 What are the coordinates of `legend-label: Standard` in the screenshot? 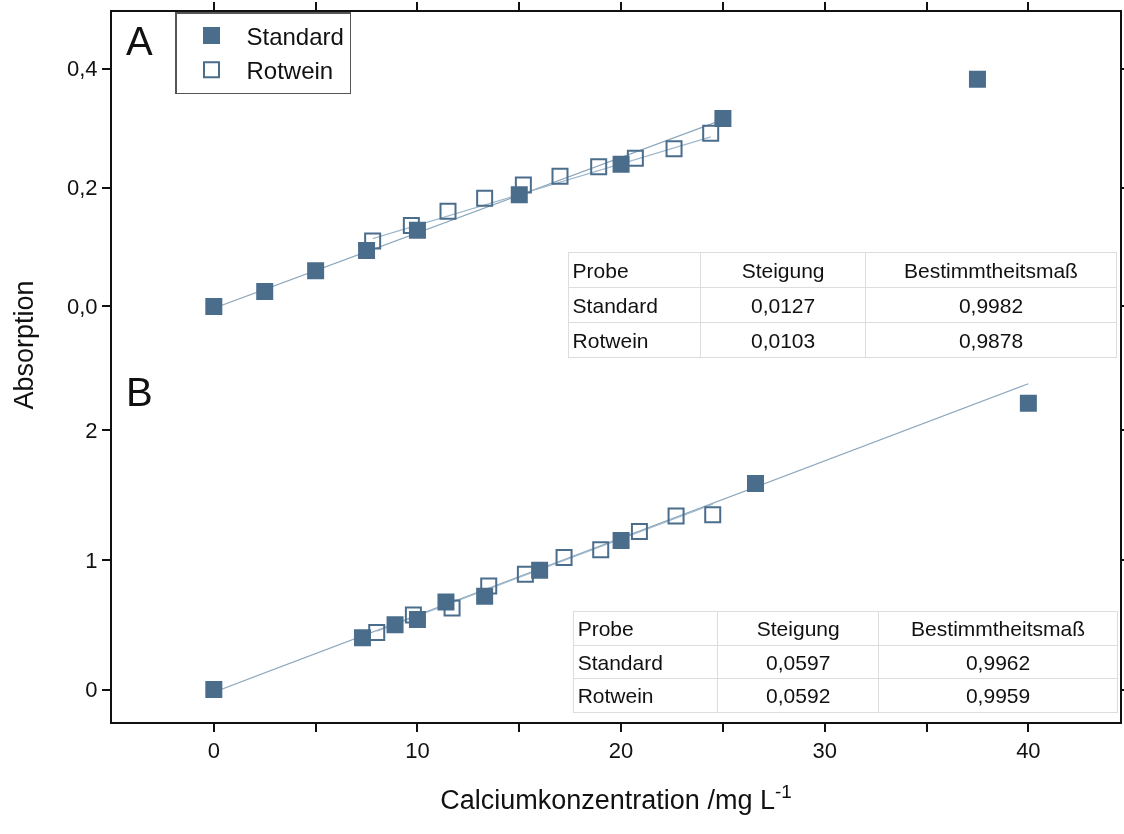 It's located at (295, 36).